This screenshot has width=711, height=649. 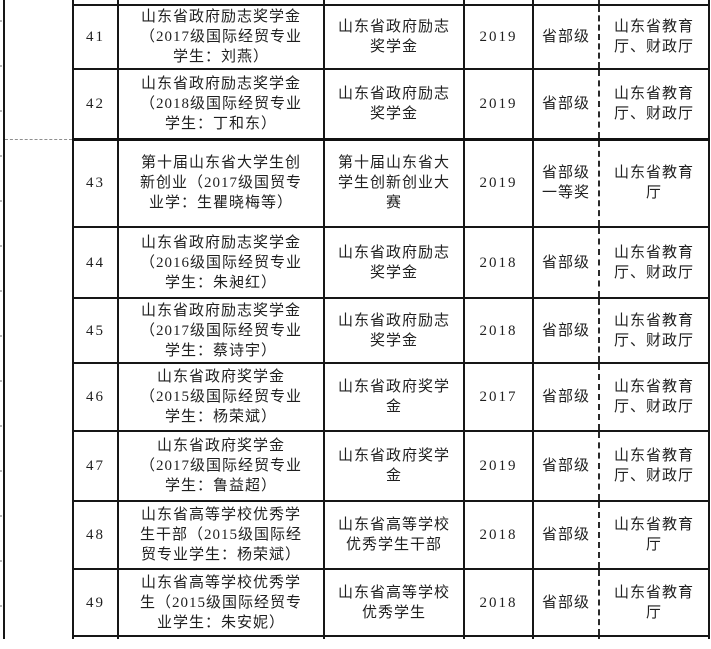 What do you see at coordinates (565, 182) in the screenshot?
I see `cell-level: 省部级 一等奖` at bounding box center [565, 182].